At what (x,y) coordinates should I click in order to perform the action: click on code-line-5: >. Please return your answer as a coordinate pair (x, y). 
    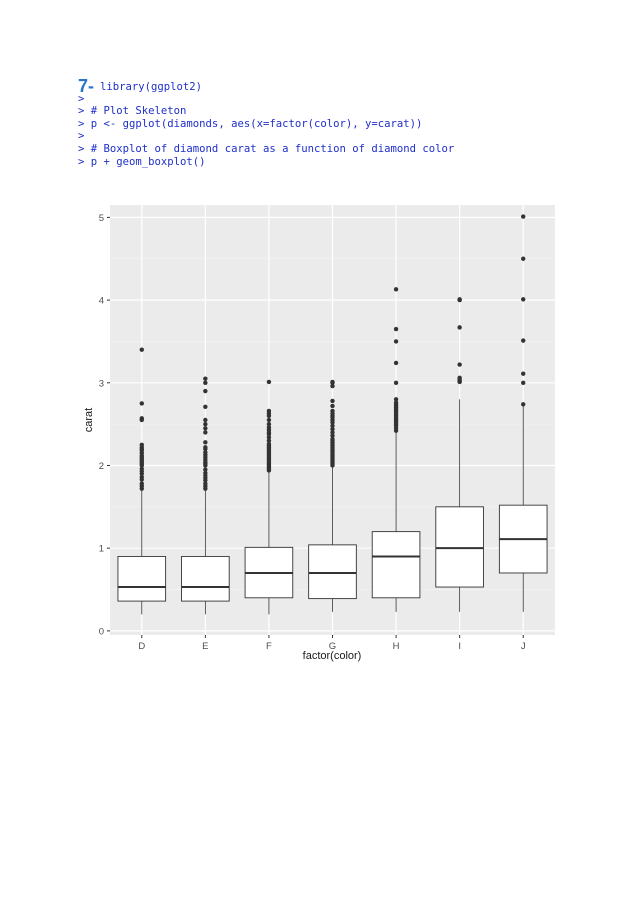
    Looking at the image, I should click on (81, 136).